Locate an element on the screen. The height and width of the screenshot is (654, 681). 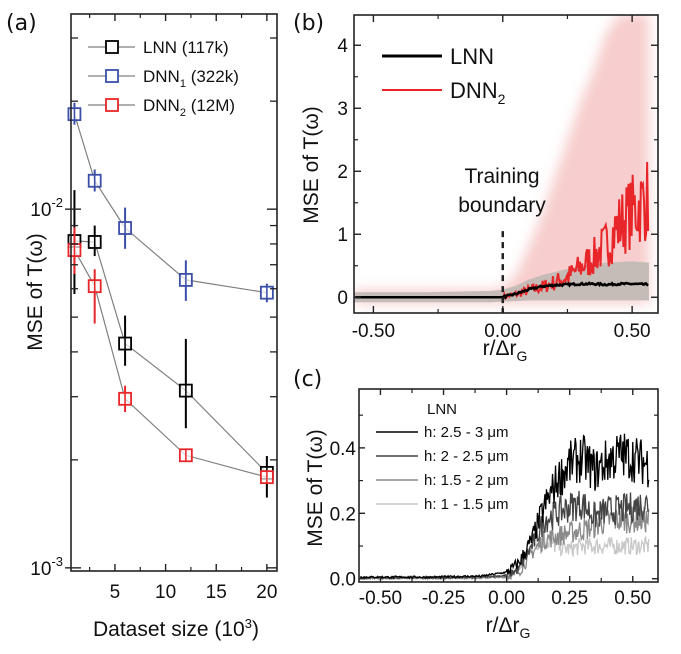
legend-item: h: 2 - 2.5 μm is located at coordinates (442, 456).